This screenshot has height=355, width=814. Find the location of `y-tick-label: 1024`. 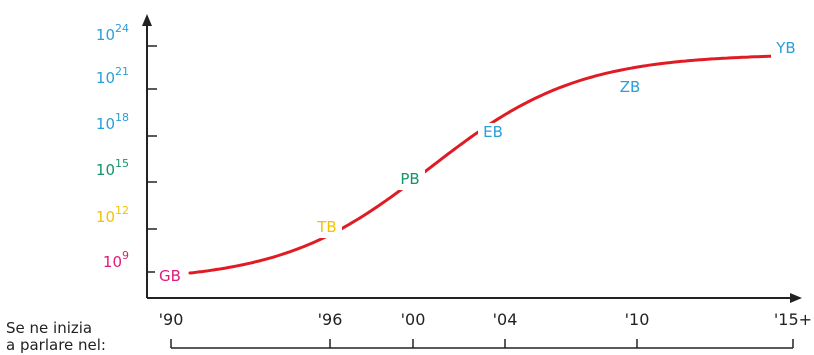

y-tick-label: 1024 is located at coordinates (112, 33).